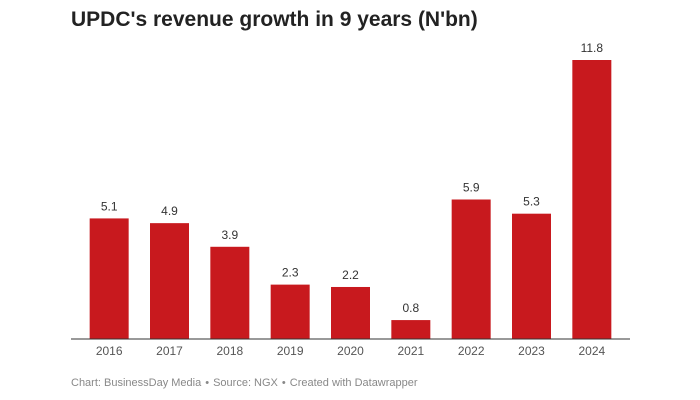 This screenshot has width=700, height=400. I want to click on x-tick-label: 2021, so click(410, 351).